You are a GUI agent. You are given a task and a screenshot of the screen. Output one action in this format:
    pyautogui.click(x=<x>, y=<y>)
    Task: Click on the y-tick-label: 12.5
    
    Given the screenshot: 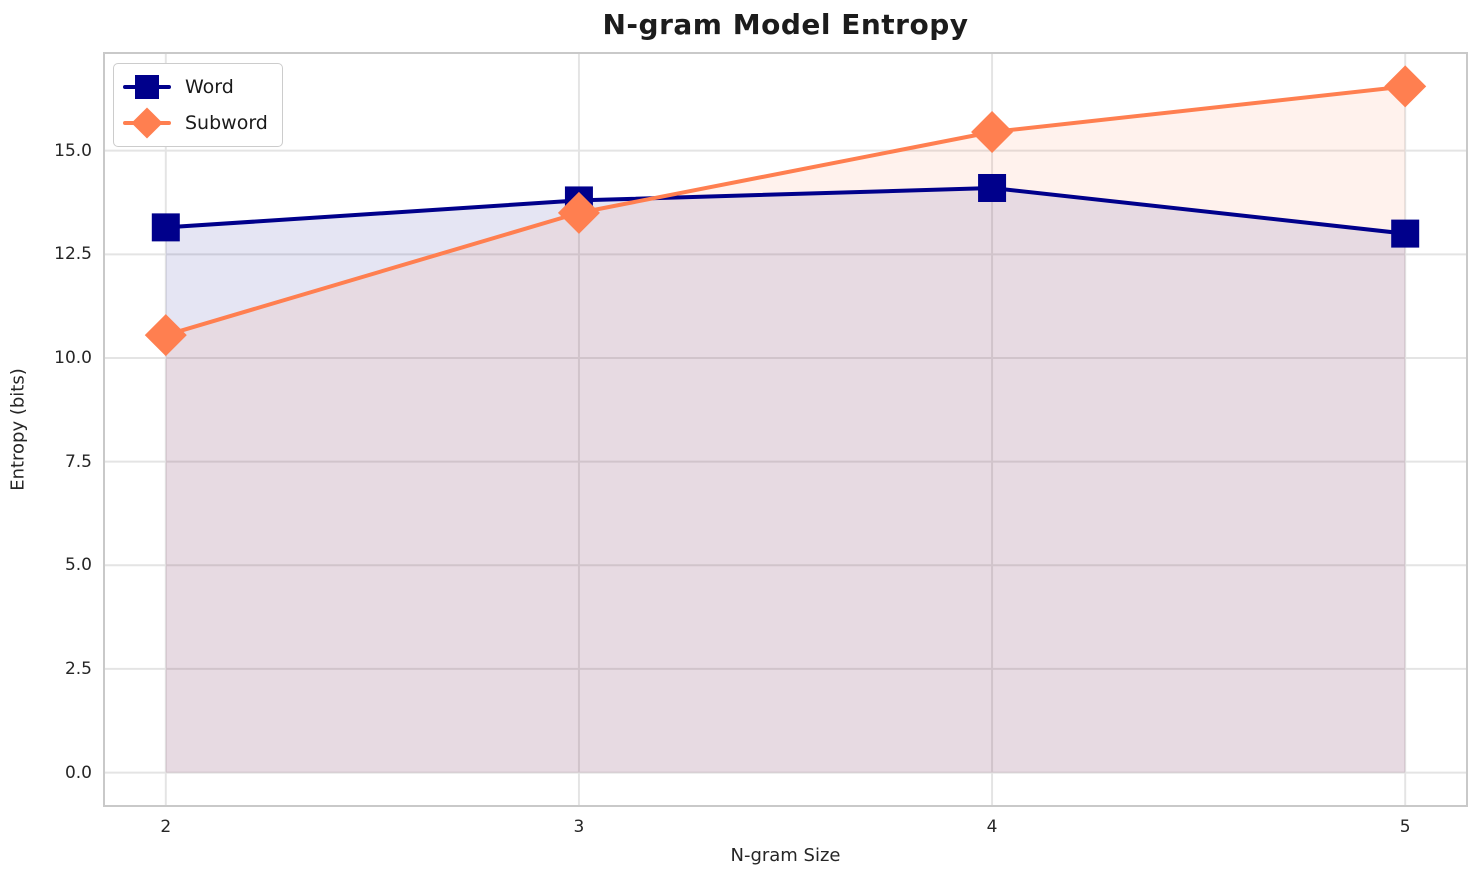 What is the action you would take?
    pyautogui.click(x=73, y=254)
    